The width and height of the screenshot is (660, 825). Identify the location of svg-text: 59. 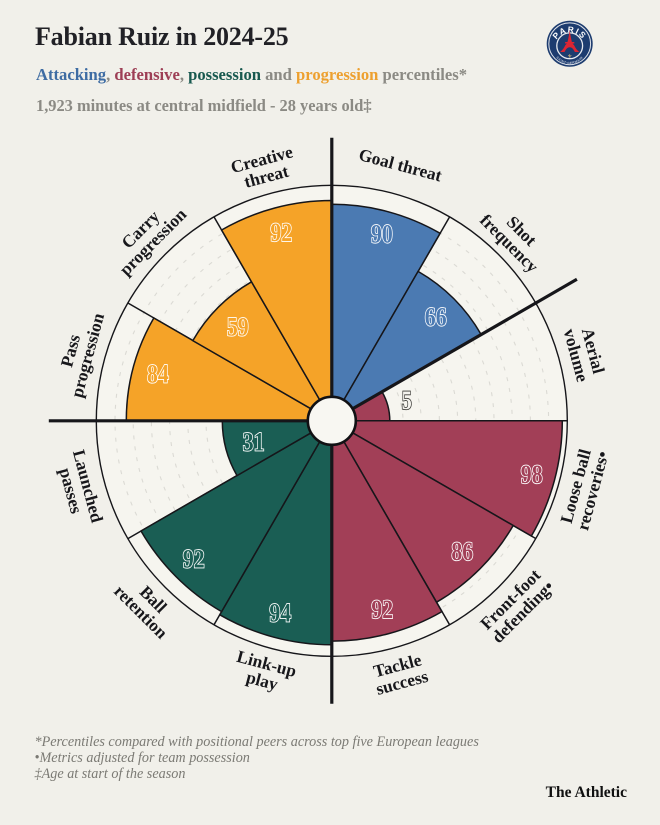
(238, 326).